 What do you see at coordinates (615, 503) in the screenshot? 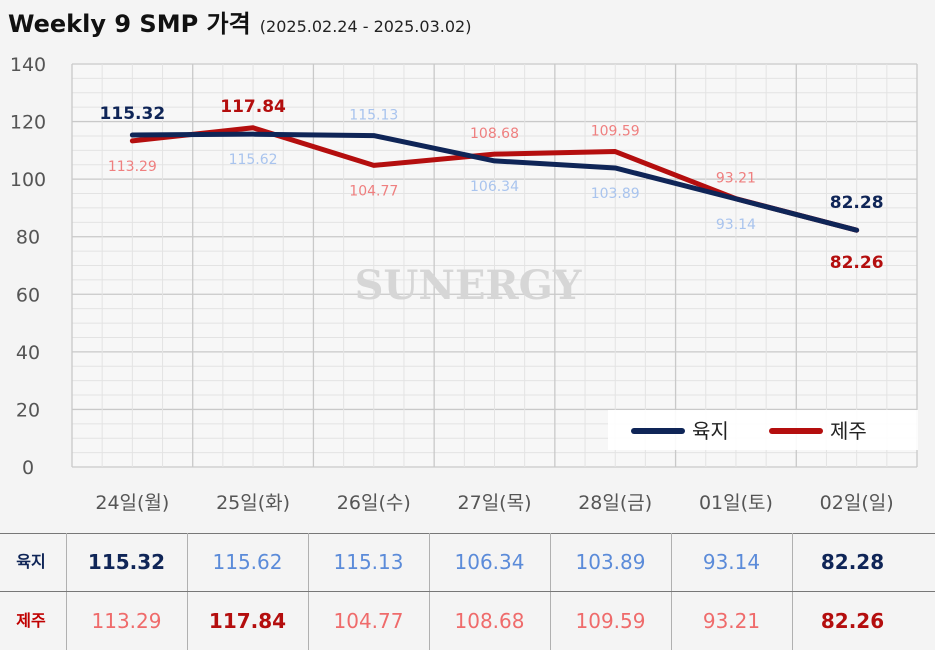
I see `x-tick-label: 28일(금)` at bounding box center [615, 503].